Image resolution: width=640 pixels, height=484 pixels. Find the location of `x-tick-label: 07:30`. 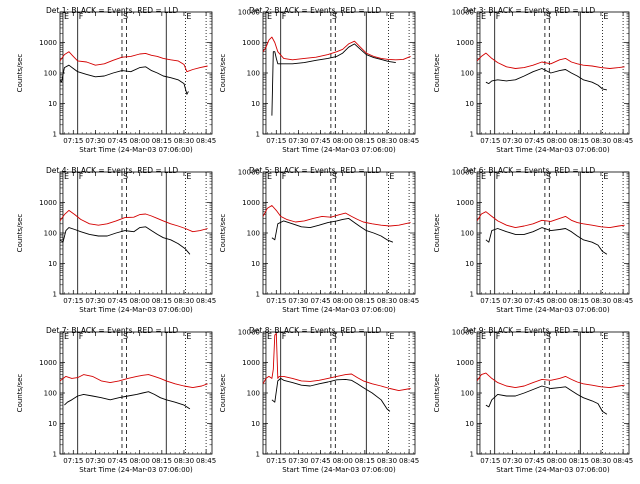

x-tick-label: 07:30 is located at coordinates (298, 301).